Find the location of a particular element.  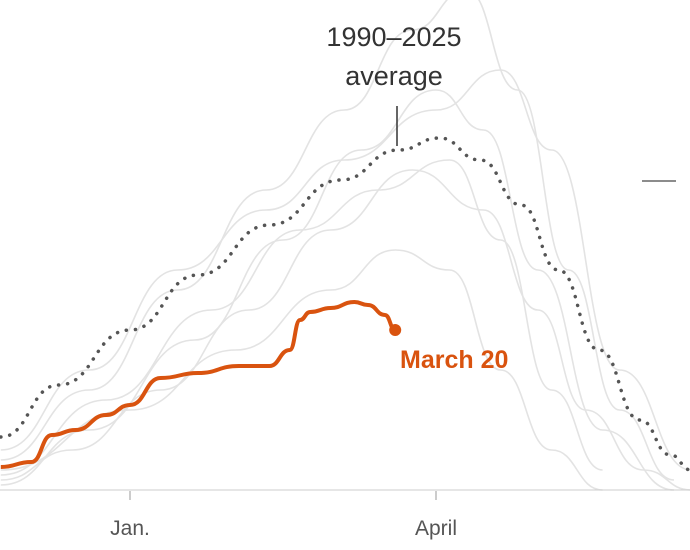

x-tick-label-jan: Jan. is located at coordinates (130, 528).